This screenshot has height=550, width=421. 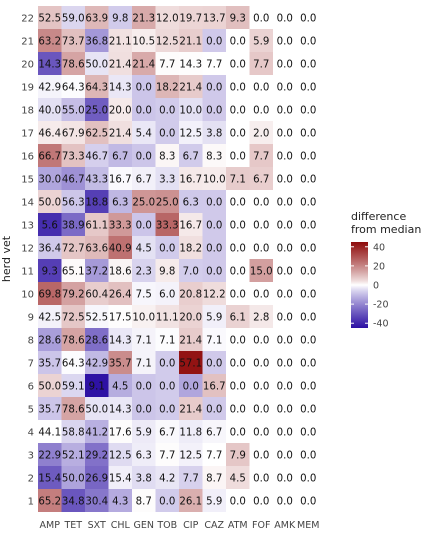 What do you see at coordinates (31, 318) in the screenshot?
I see `y-tick-label: 9` at bounding box center [31, 318].